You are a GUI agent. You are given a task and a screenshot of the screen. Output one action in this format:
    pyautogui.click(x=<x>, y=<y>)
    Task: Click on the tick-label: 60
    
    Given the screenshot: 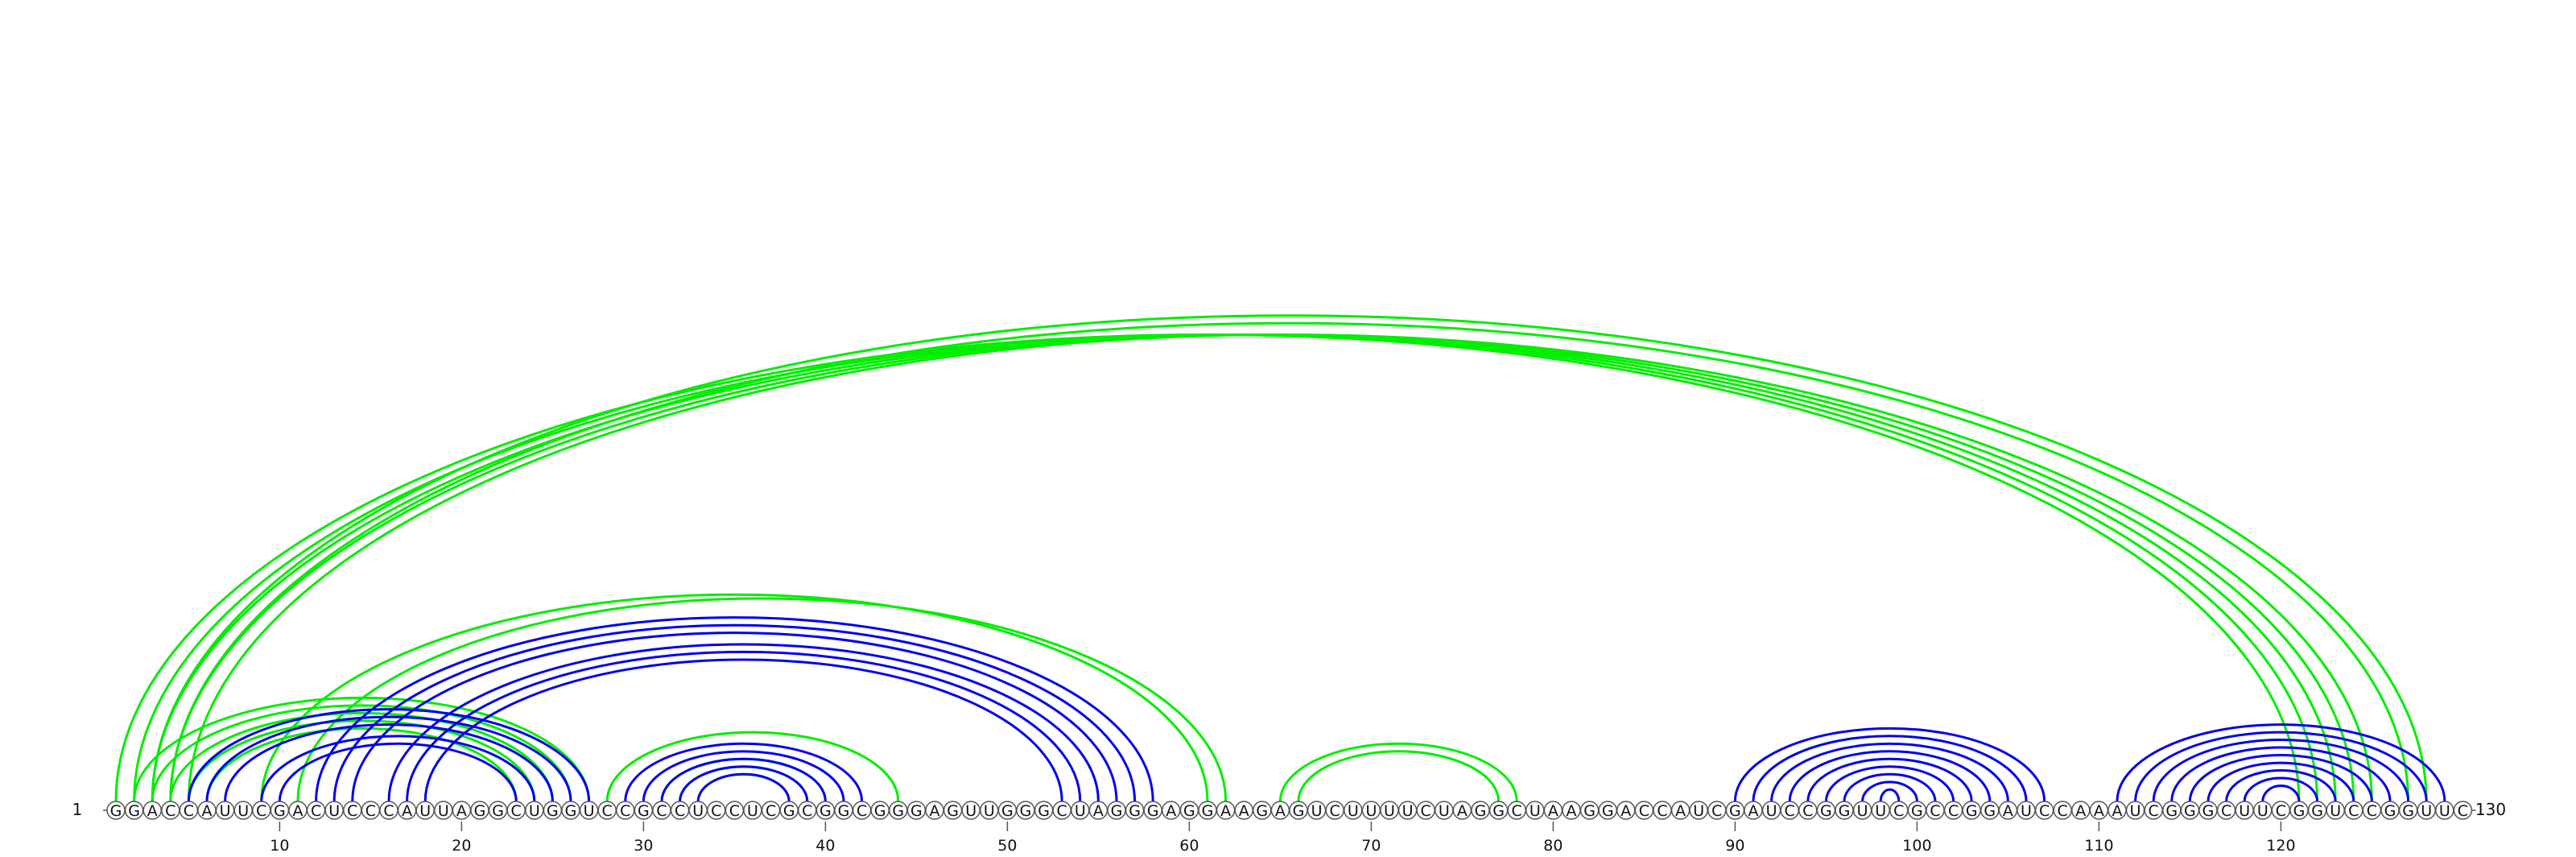 What is the action you would take?
    pyautogui.click(x=1189, y=846)
    